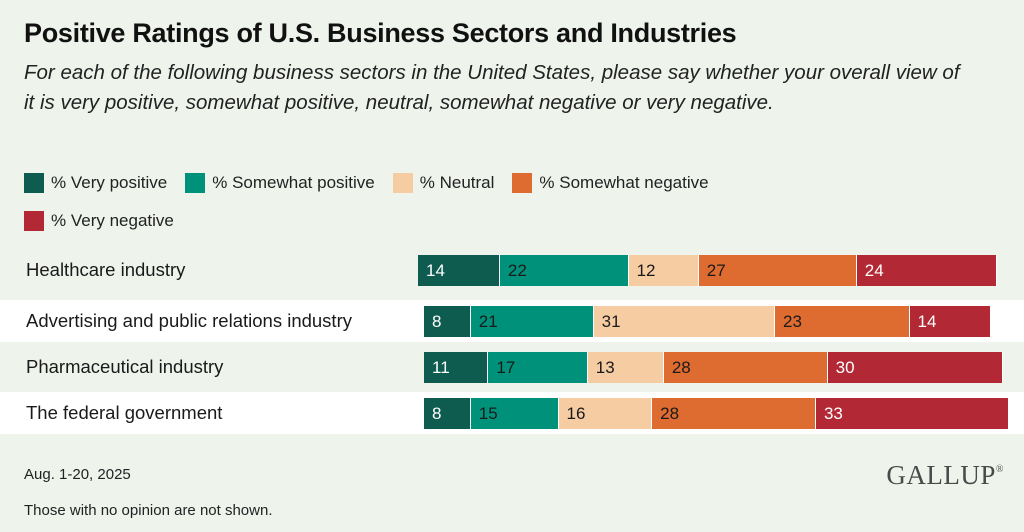  What do you see at coordinates (833, 413) in the screenshot?
I see `bar-value-label: 33` at bounding box center [833, 413].